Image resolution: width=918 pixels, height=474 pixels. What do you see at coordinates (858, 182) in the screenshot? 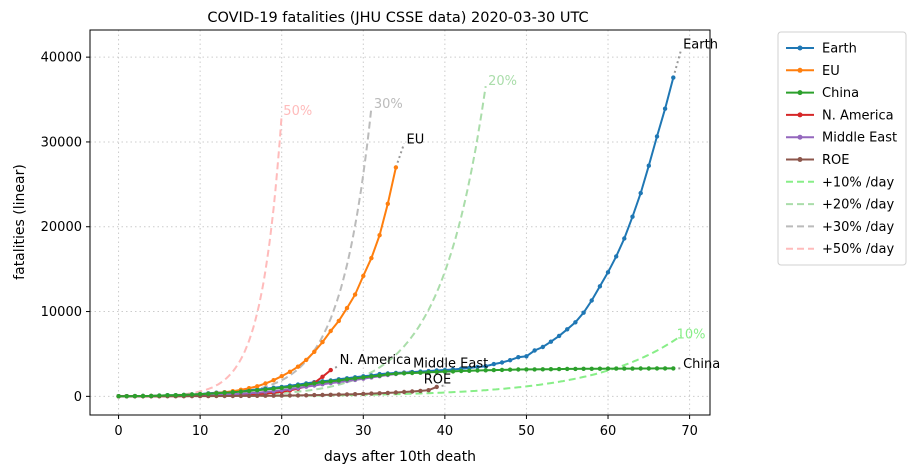
I see `legend-label: +10% /day` at bounding box center [858, 182].